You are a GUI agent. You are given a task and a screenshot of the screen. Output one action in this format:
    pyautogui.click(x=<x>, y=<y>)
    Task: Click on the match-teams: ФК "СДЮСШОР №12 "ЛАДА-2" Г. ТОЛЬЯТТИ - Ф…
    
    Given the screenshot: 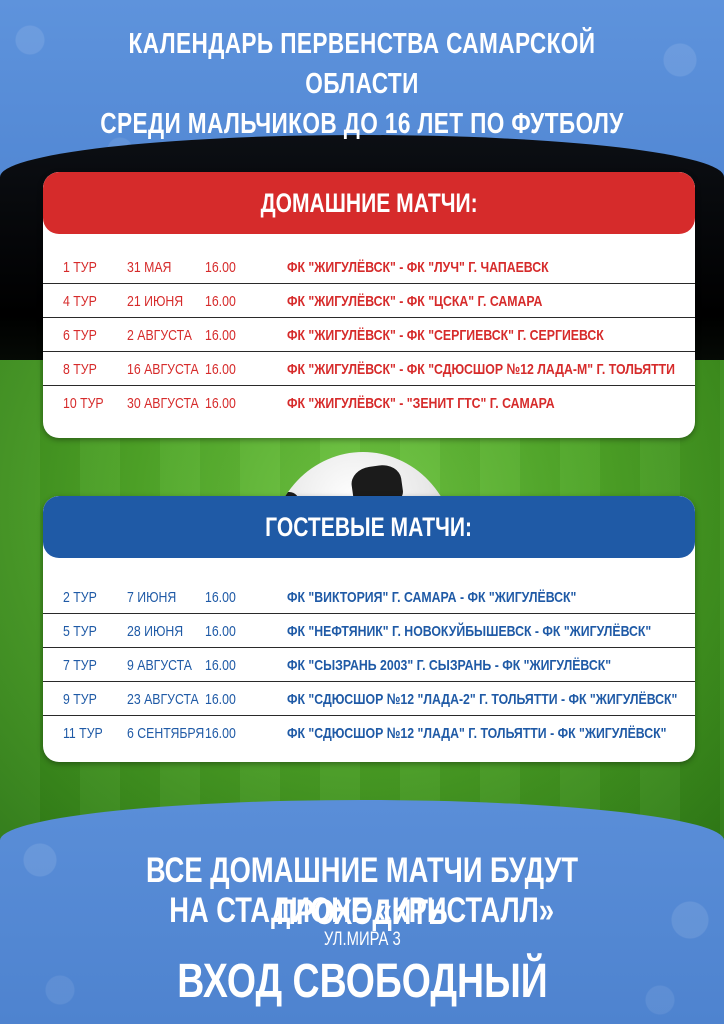 What is the action you would take?
    pyautogui.click(x=482, y=699)
    